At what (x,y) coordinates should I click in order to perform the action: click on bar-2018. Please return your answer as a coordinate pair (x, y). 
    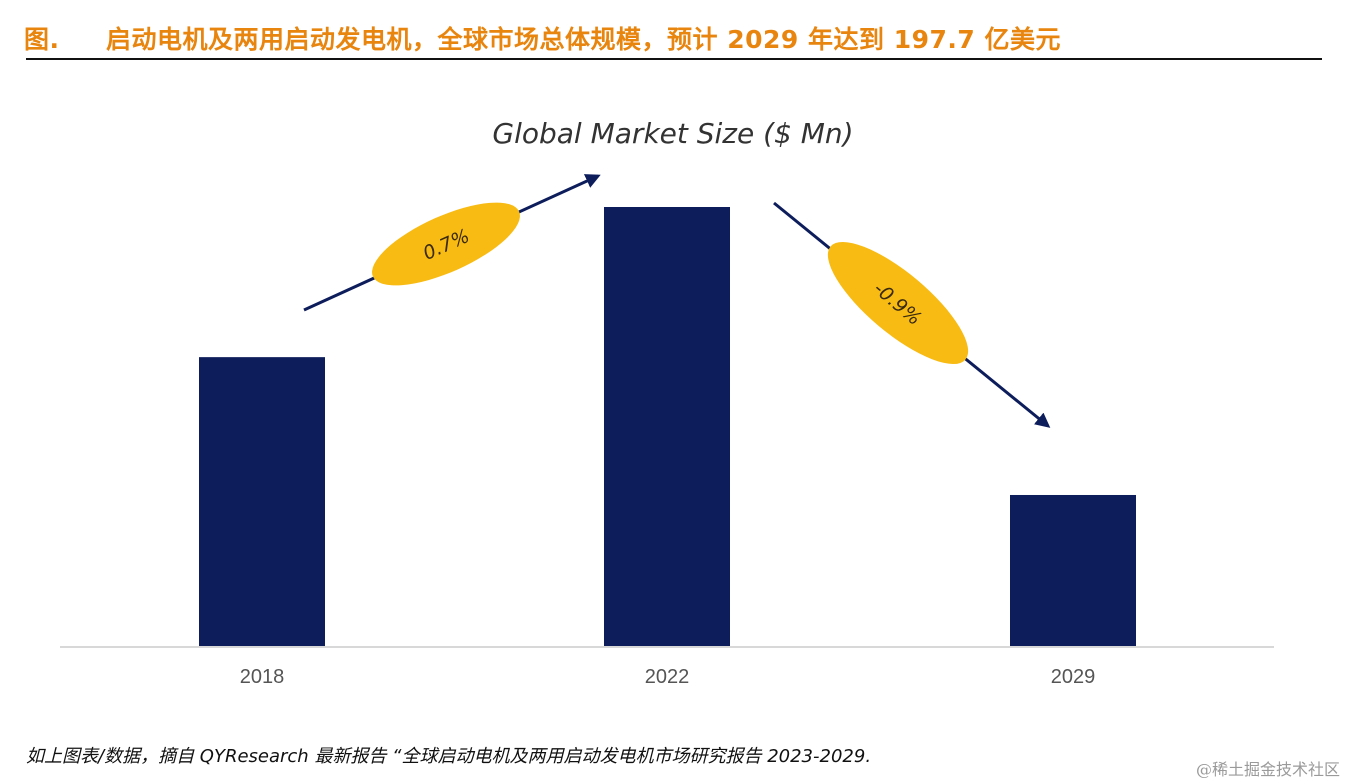
    Looking at the image, I should click on (262, 501).